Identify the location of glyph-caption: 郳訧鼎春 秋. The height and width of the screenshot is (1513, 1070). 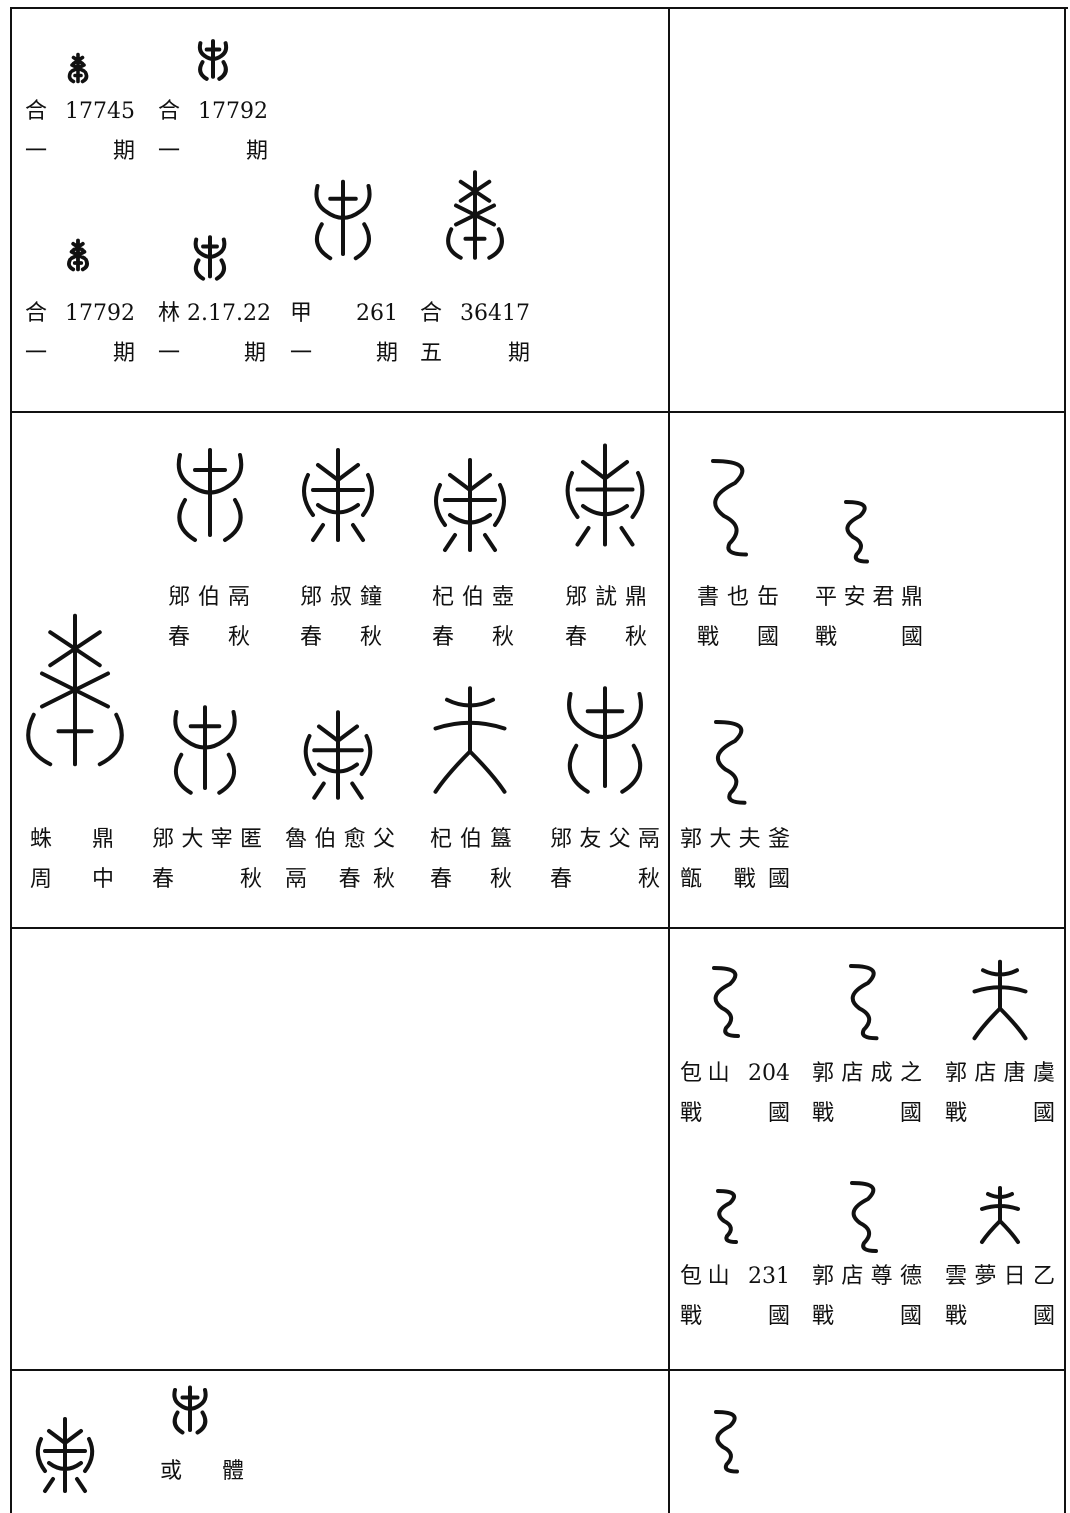
(606, 618).